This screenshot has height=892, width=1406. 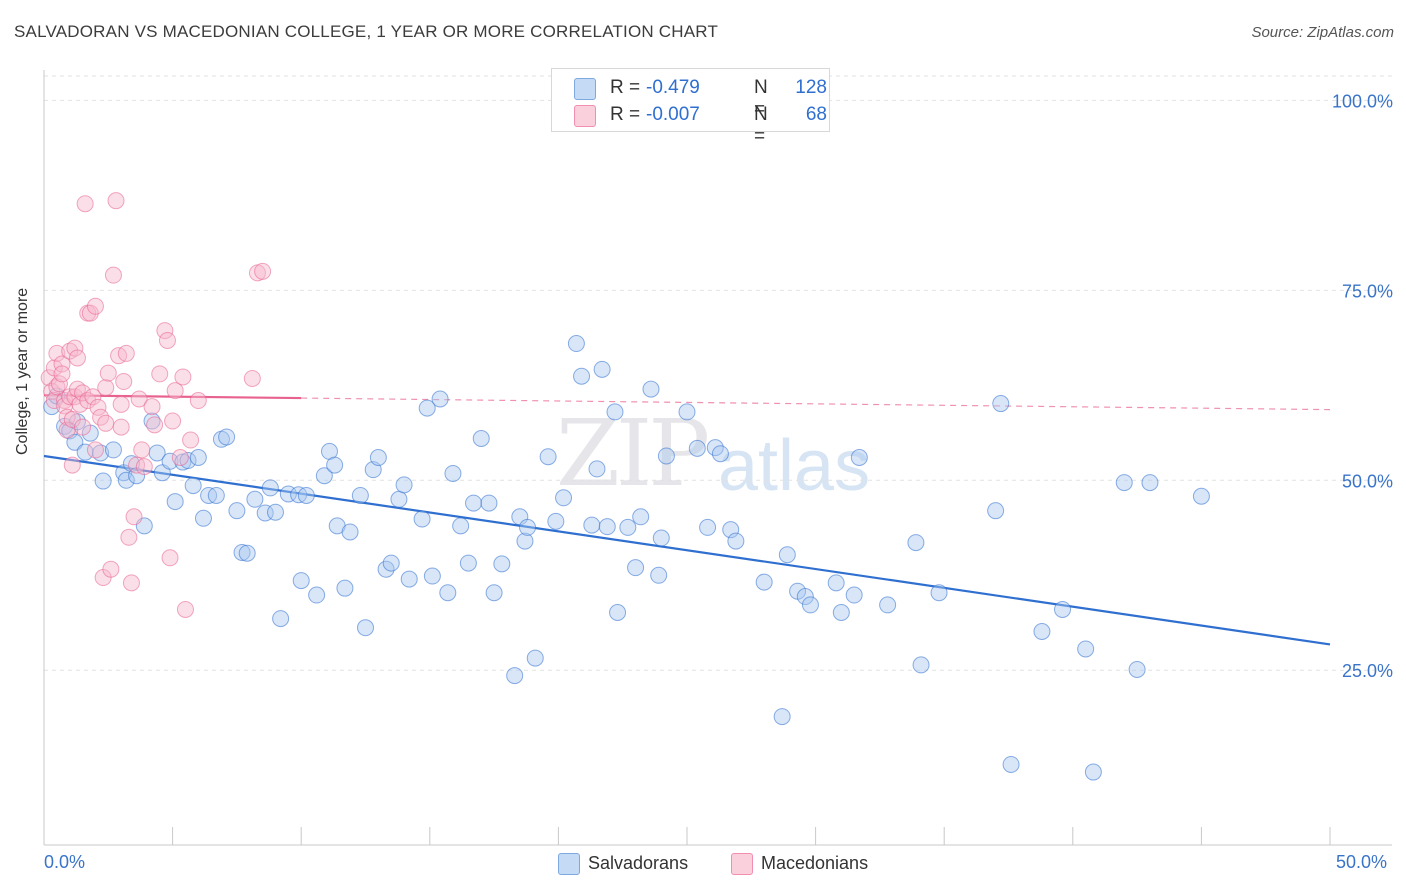 I want to click on series-macedonians, so click(x=156, y=405).